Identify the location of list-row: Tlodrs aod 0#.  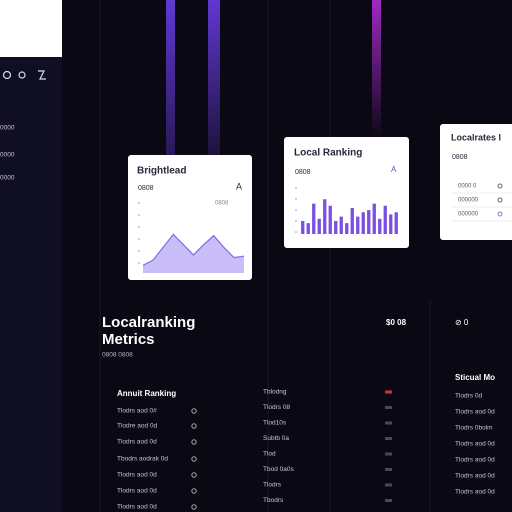
(137, 411).